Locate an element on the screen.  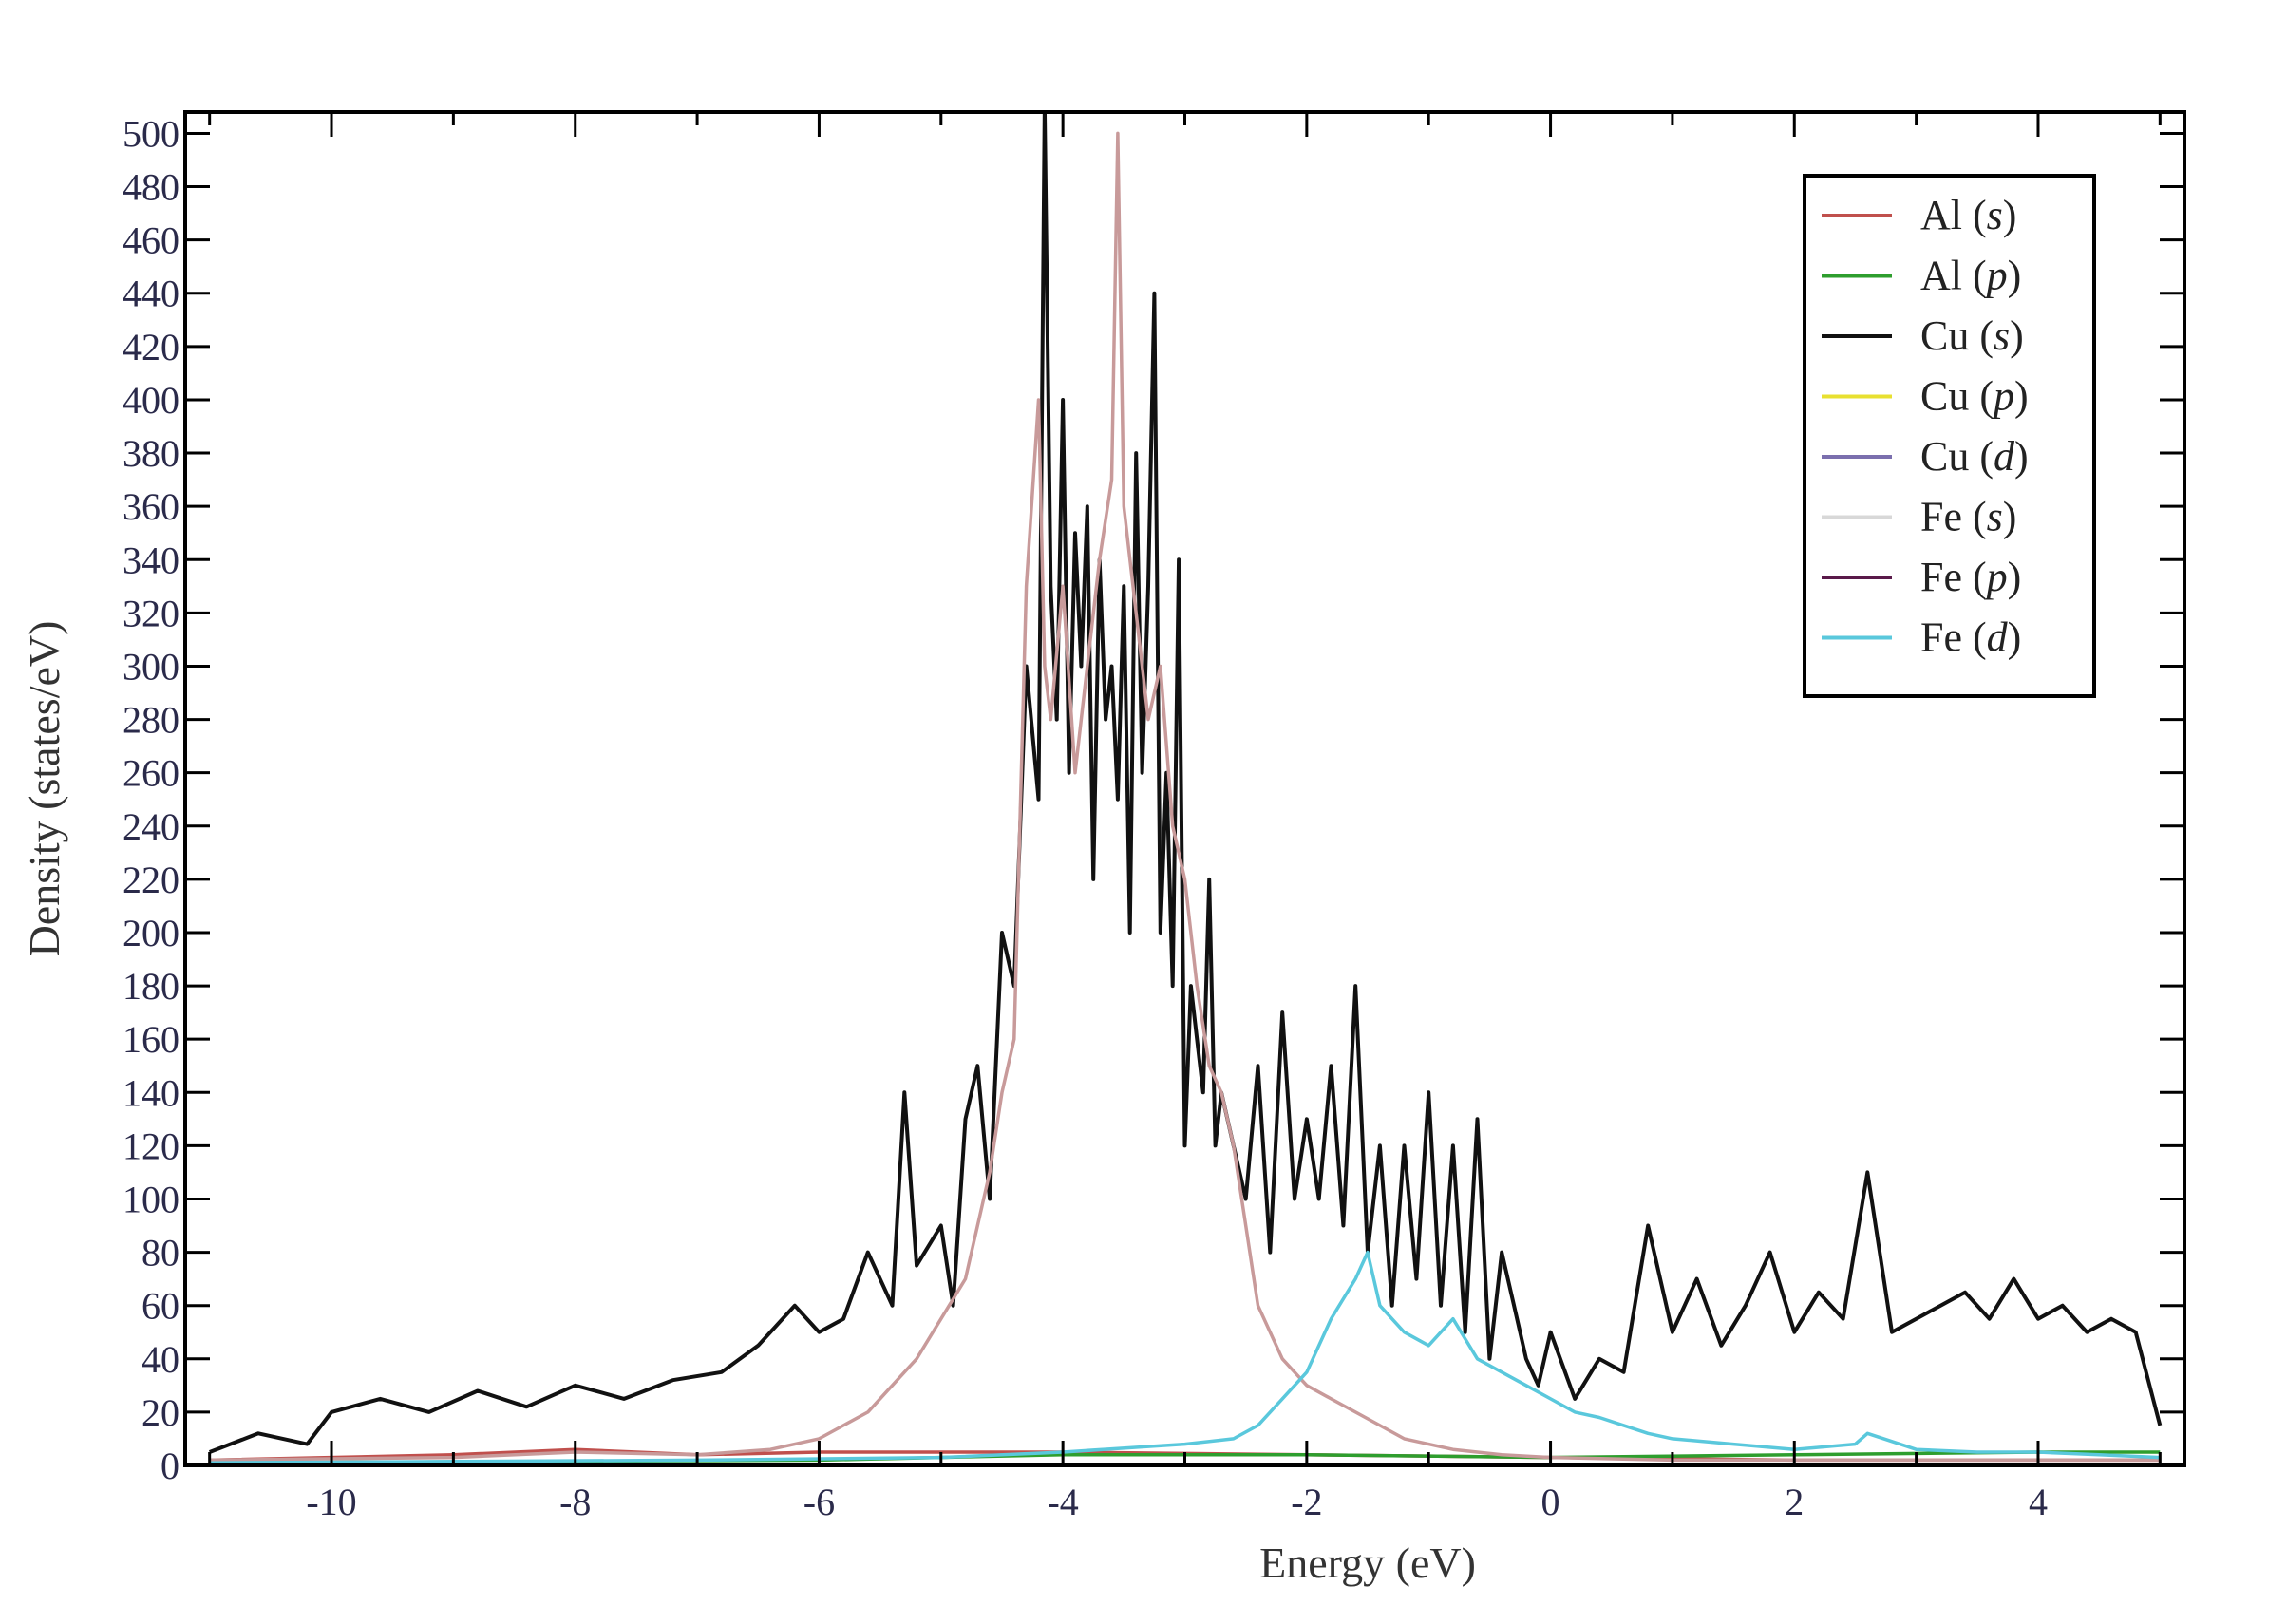
y-tick-label: 500 is located at coordinates (151, 133).